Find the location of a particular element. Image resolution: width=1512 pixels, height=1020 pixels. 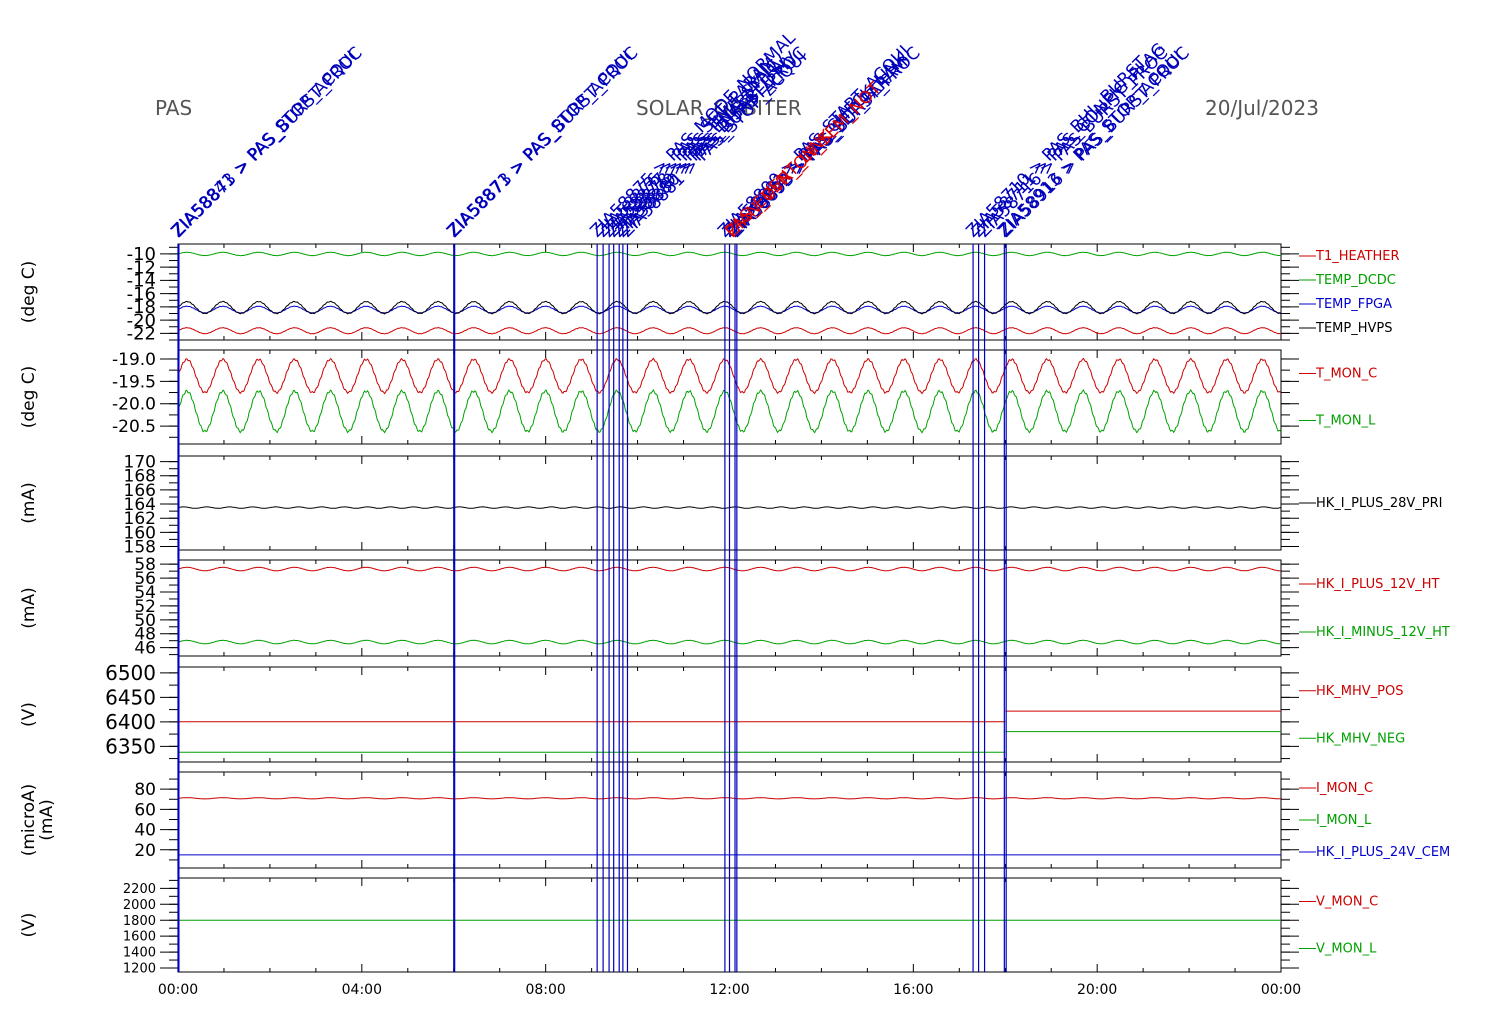

y-tick-label: -12 is located at coordinates (141, 267).